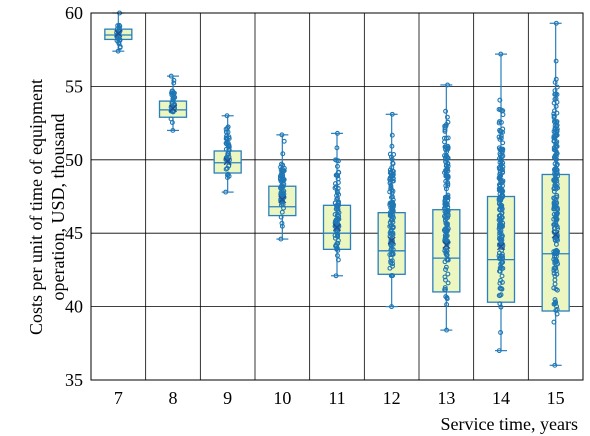 The width and height of the screenshot is (590, 436). What do you see at coordinates (227, 398) in the screenshot?
I see `x-tick-label: 9` at bounding box center [227, 398].